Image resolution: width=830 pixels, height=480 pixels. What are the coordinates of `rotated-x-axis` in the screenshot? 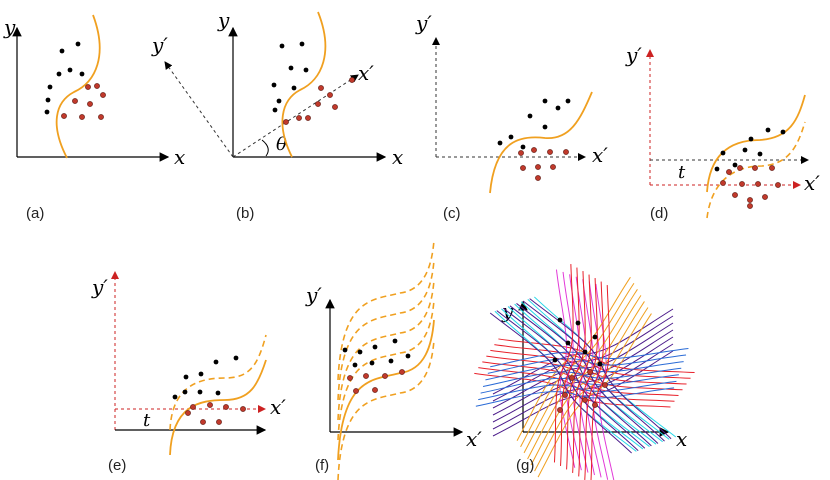 It's located at (295, 116).